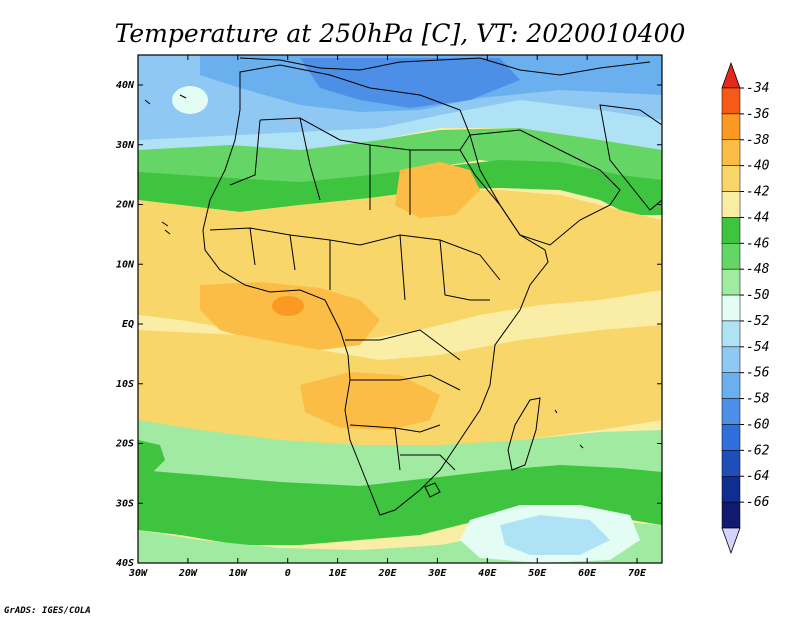  Describe the element at coordinates (124, 444) in the screenshot. I see `lat-label: 20S` at that location.